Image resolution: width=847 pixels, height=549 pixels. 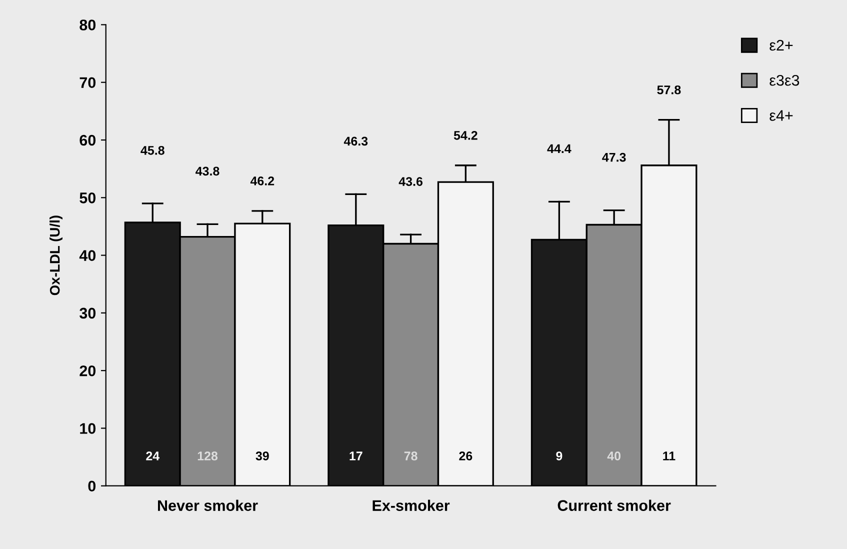 What do you see at coordinates (559, 456) in the screenshot?
I see `annotation: 9` at bounding box center [559, 456].